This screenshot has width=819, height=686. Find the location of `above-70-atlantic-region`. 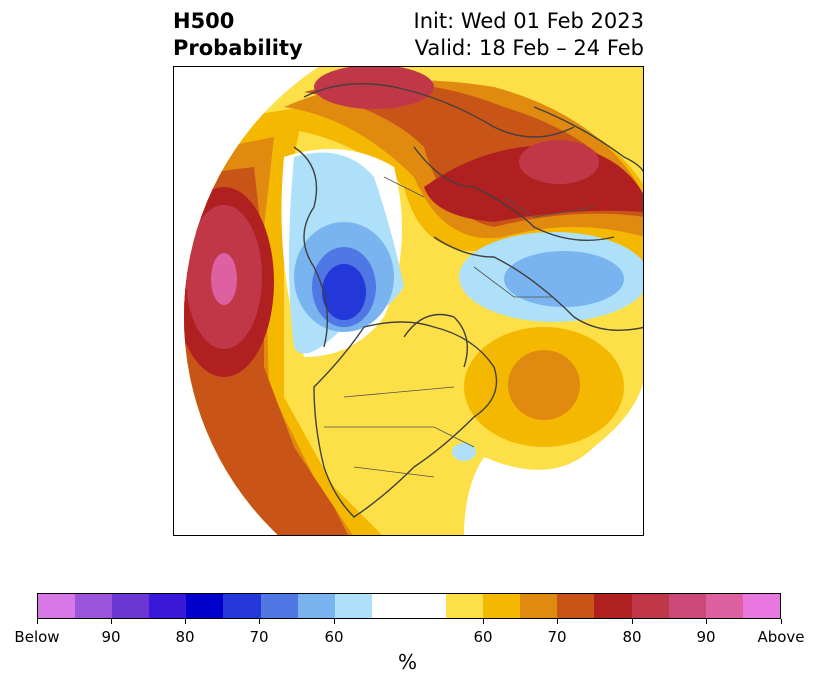

above-70-atlantic-region is located at coordinates (544, 385).